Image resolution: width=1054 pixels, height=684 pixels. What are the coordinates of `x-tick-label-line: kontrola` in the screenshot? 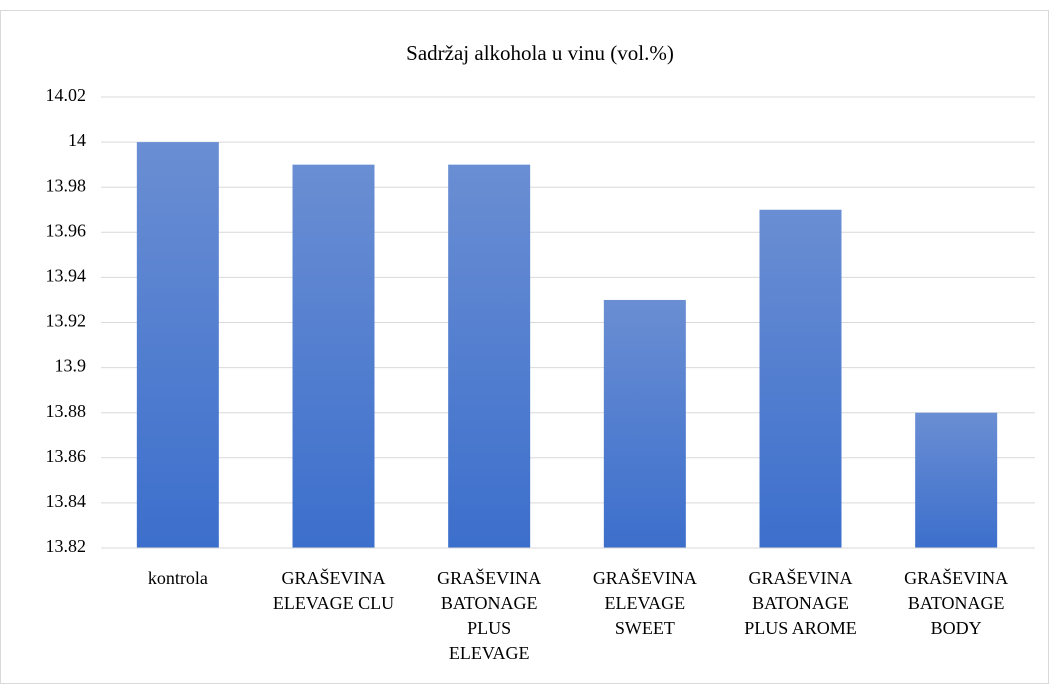 It's located at (178, 578).